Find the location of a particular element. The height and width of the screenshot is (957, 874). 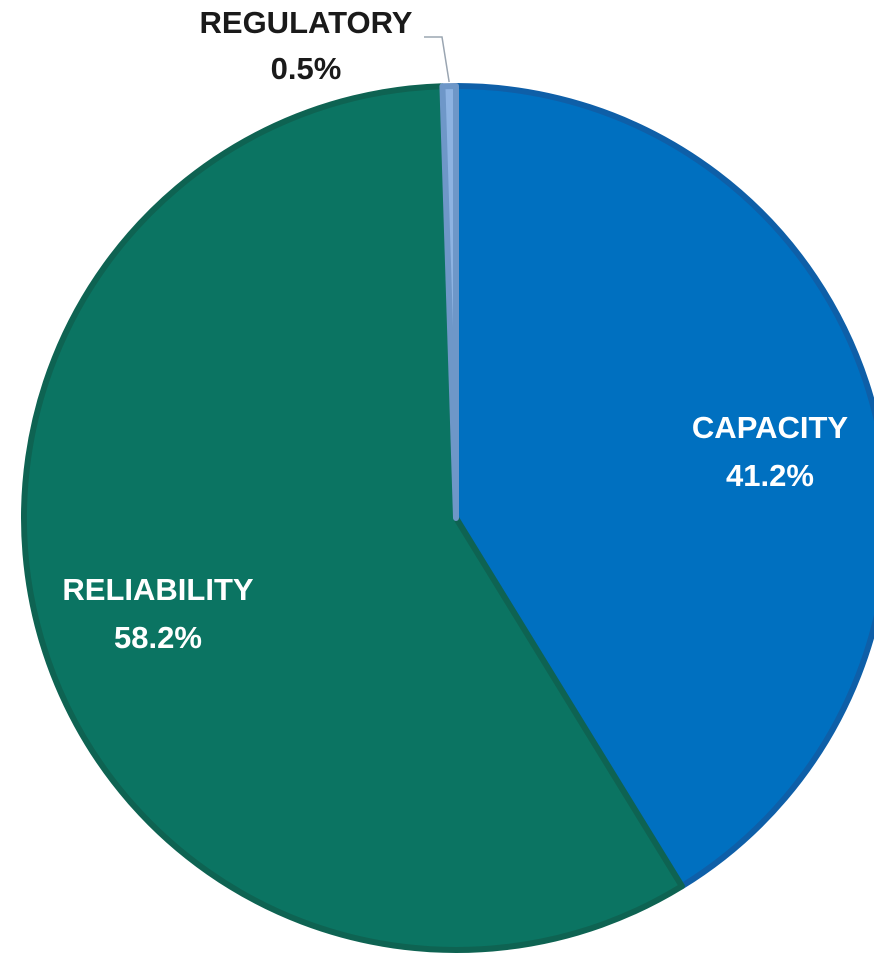

slice-label-reliability: RELIABILITY is located at coordinates (157, 589).